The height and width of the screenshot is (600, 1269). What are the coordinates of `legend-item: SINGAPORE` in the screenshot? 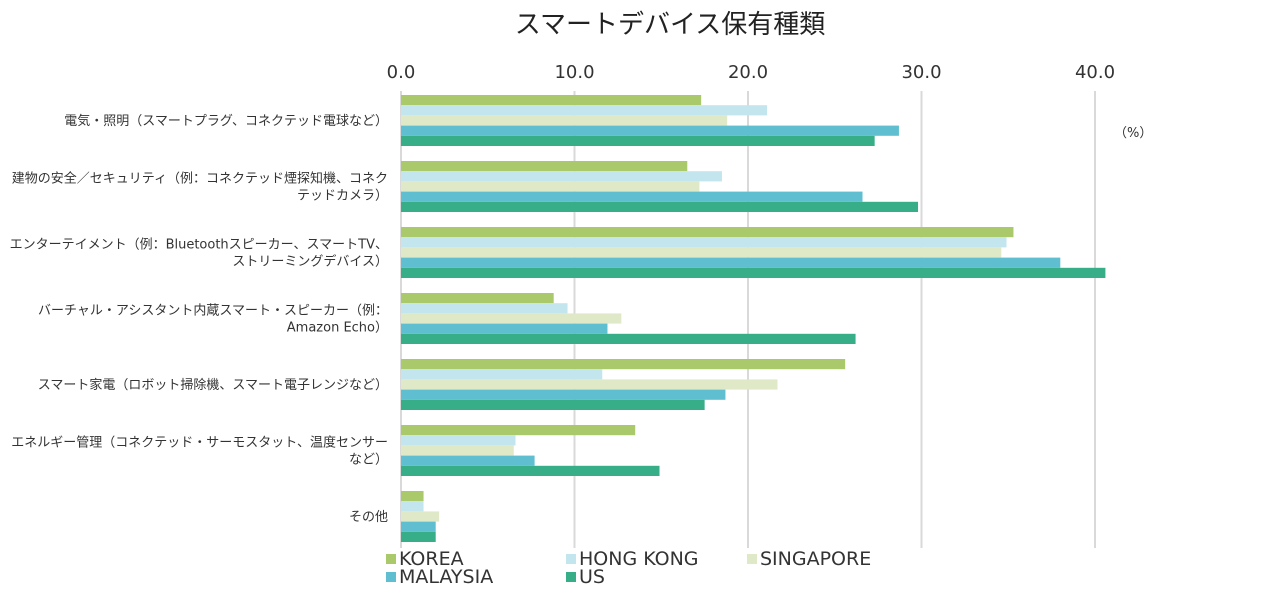 It's located at (809, 559).